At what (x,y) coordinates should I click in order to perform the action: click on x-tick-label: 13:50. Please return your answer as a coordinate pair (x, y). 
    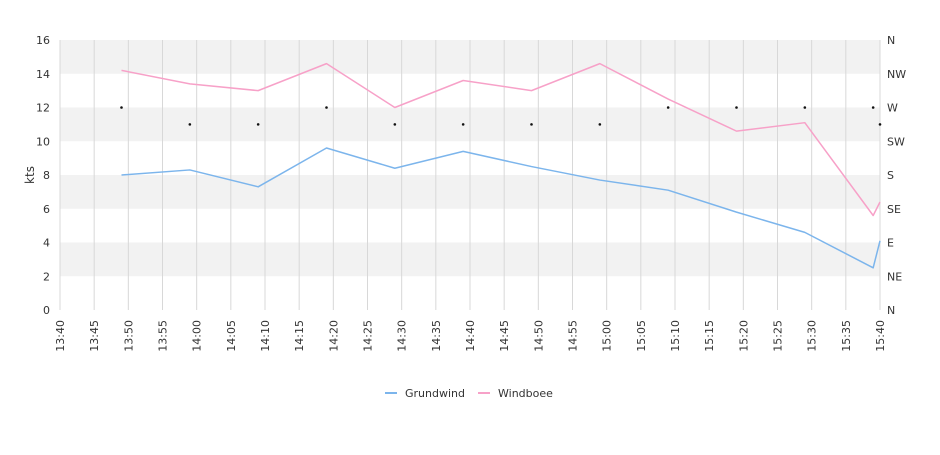
    Looking at the image, I should click on (128, 336).